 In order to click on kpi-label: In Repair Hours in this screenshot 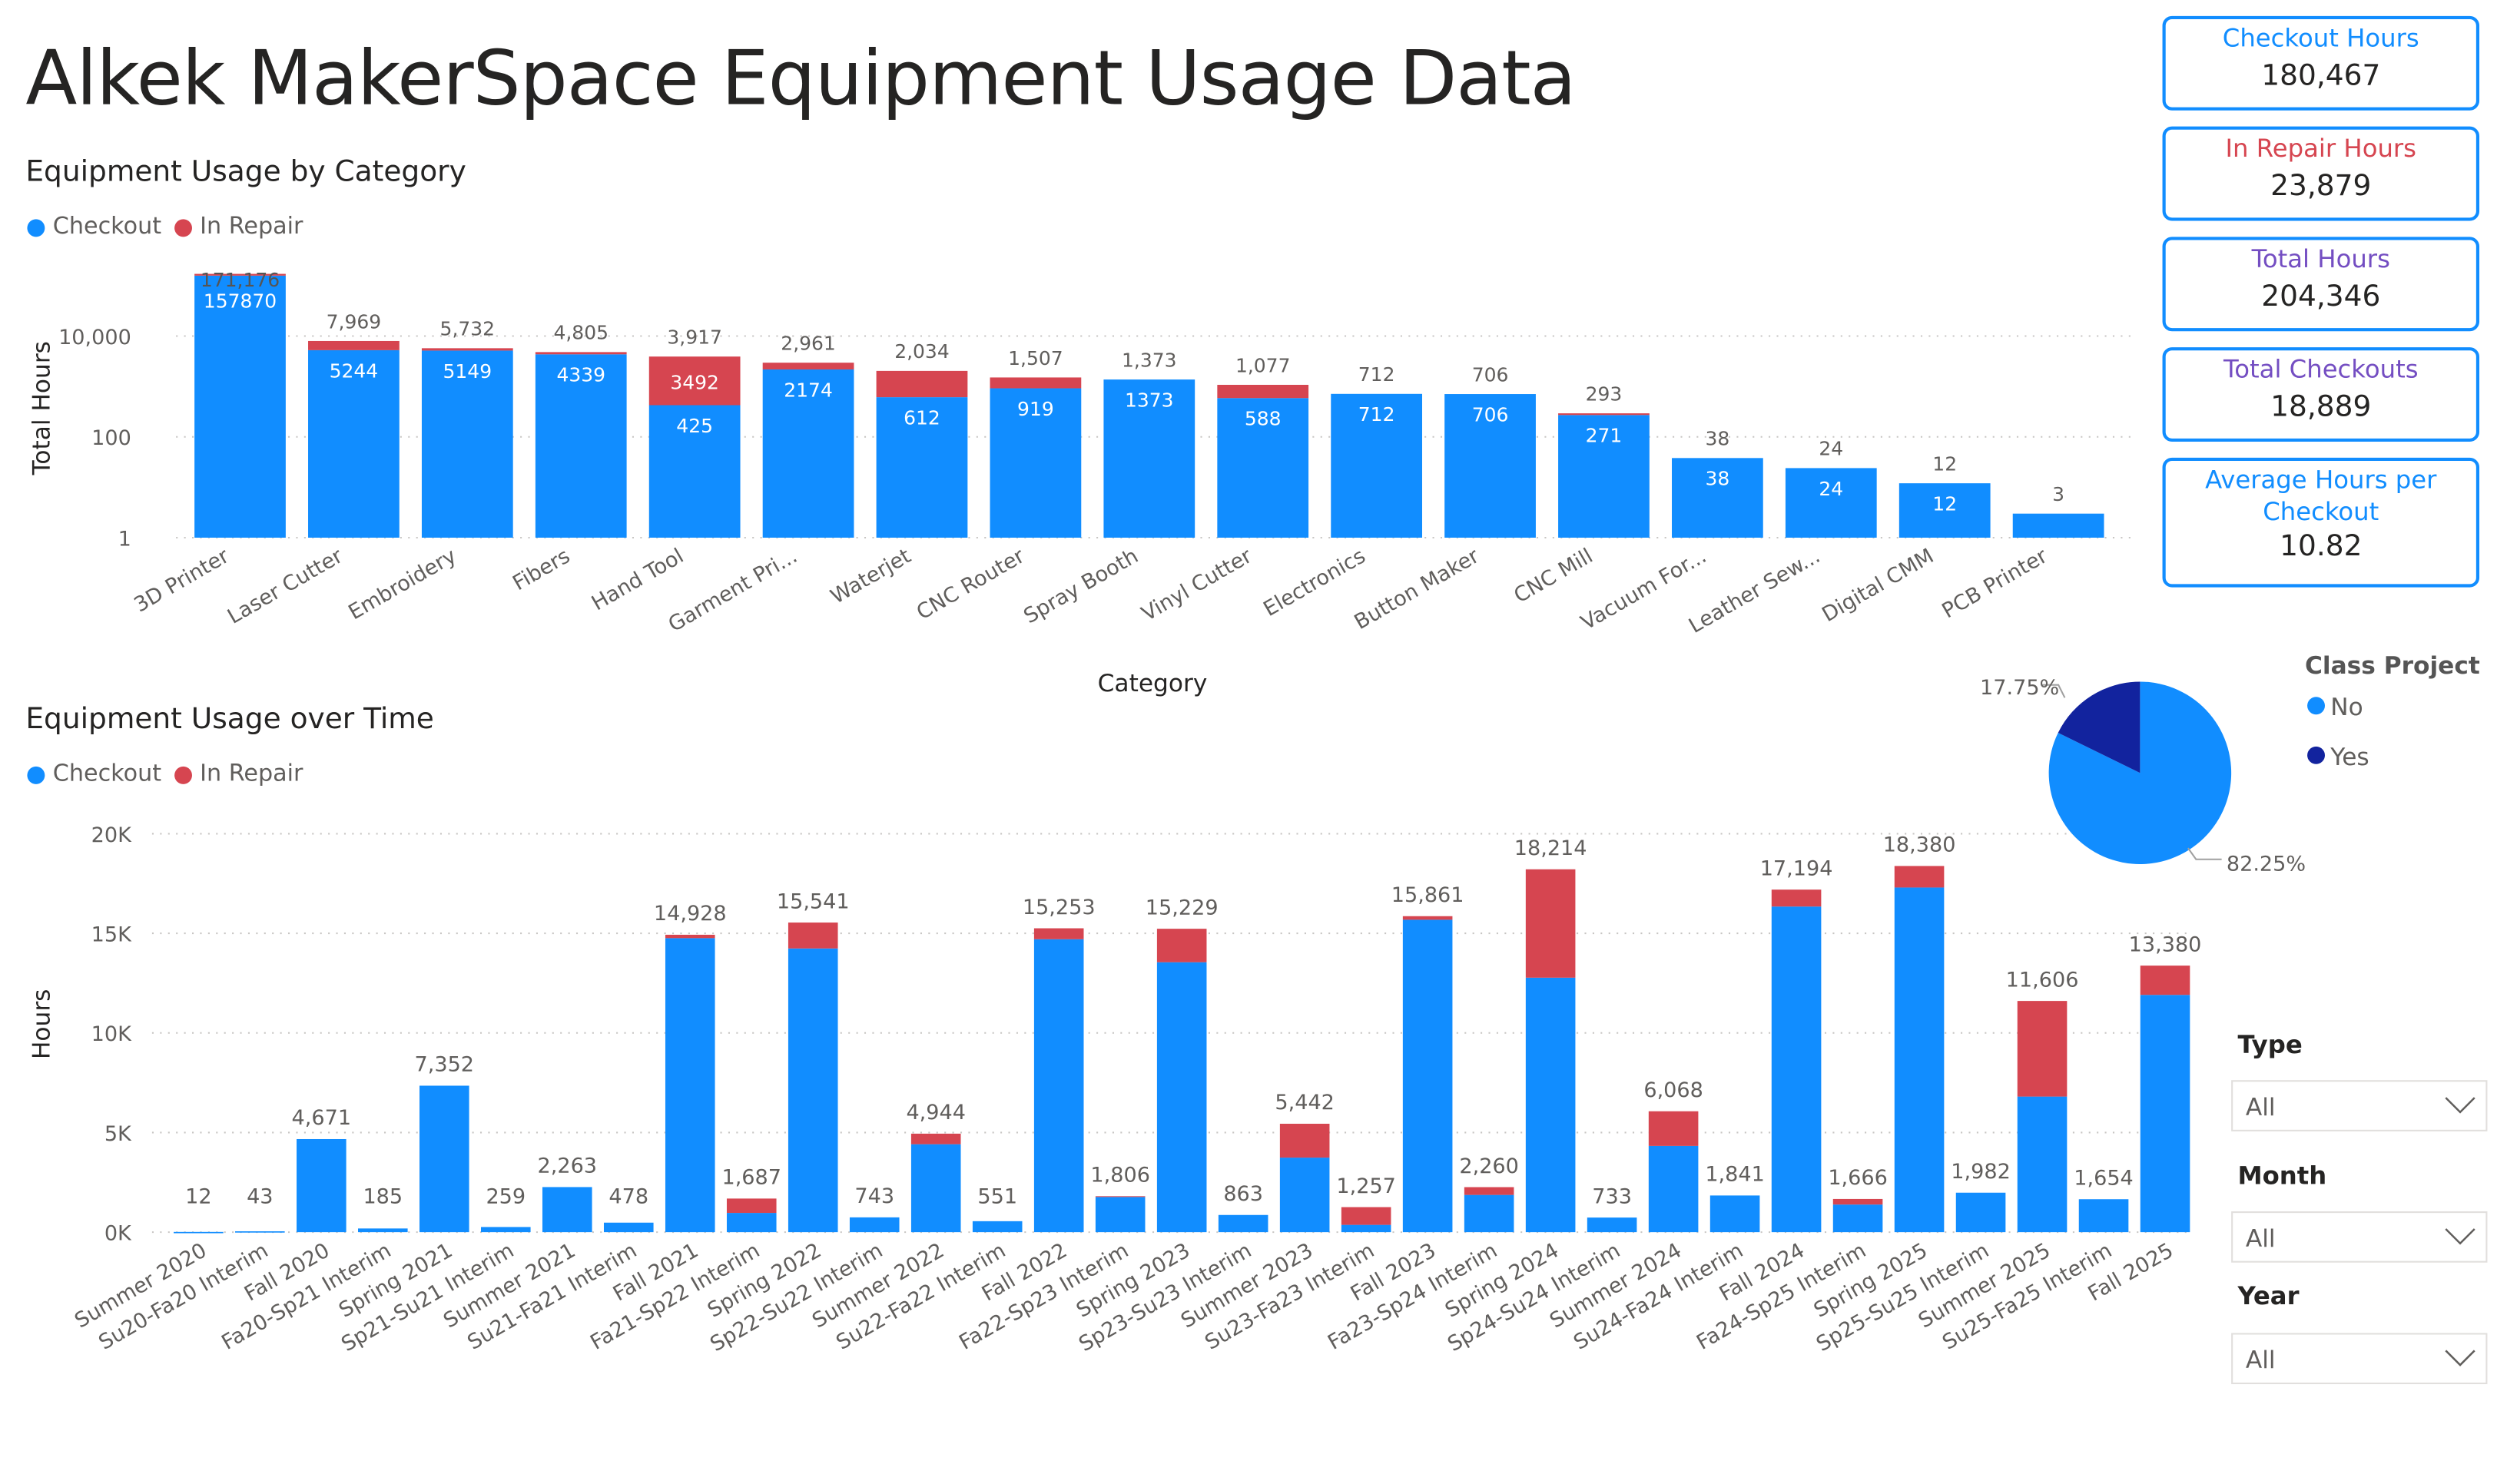, I will do `click(2321, 149)`.